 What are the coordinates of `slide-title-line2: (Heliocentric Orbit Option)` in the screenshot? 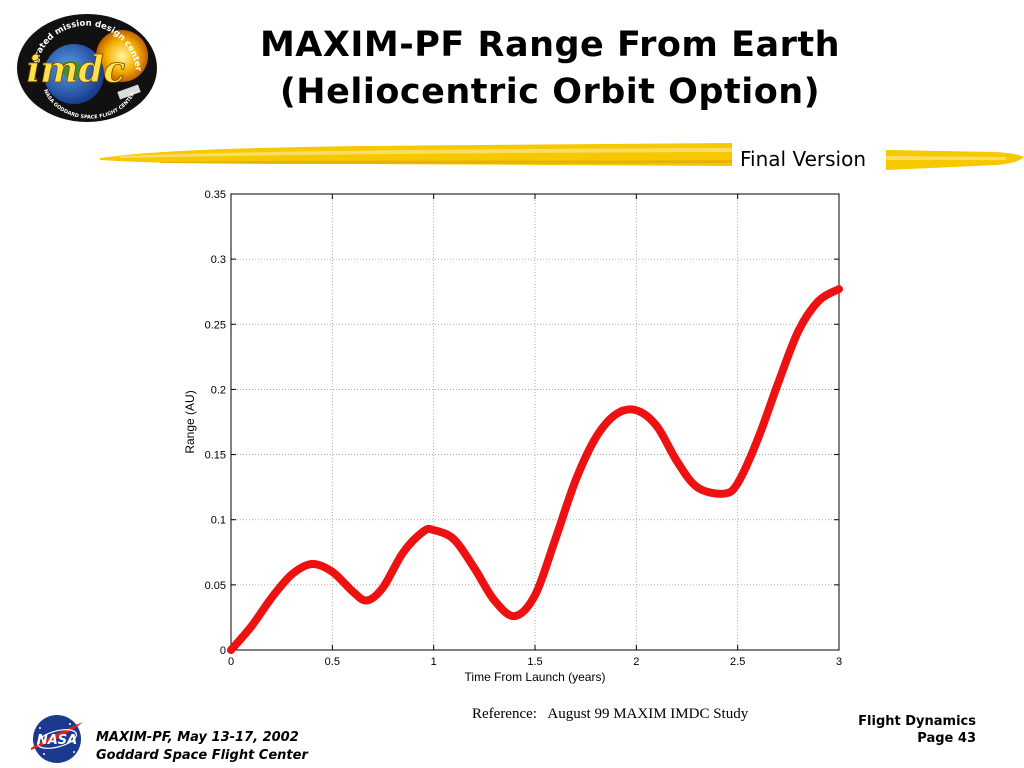 It's located at (550, 92).